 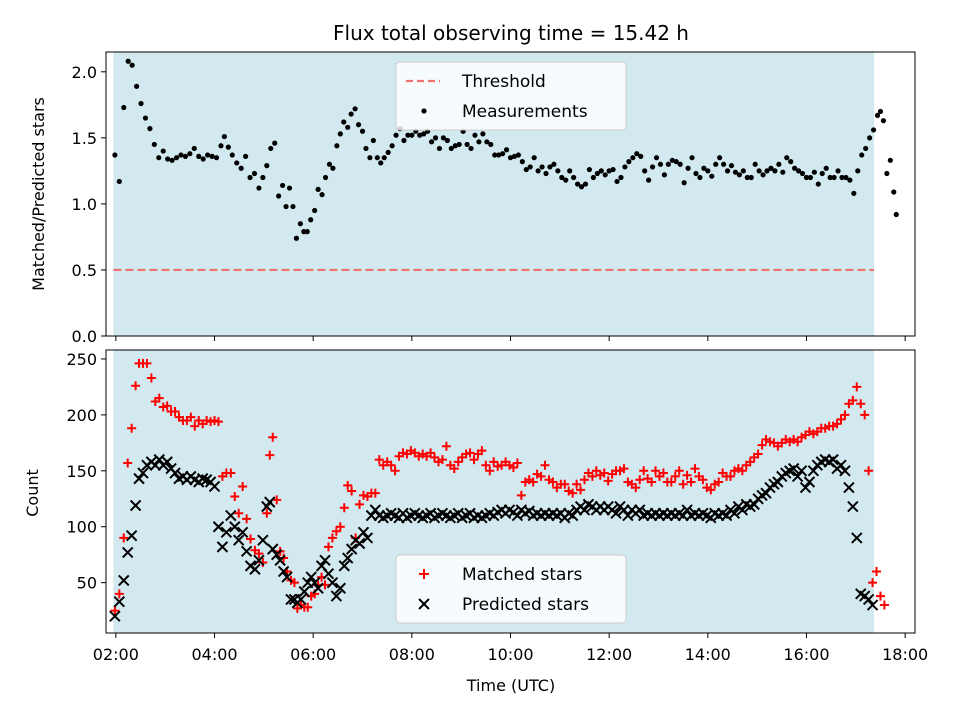 What do you see at coordinates (84, 204) in the screenshot?
I see `y-tick-label: 1.0` at bounding box center [84, 204].